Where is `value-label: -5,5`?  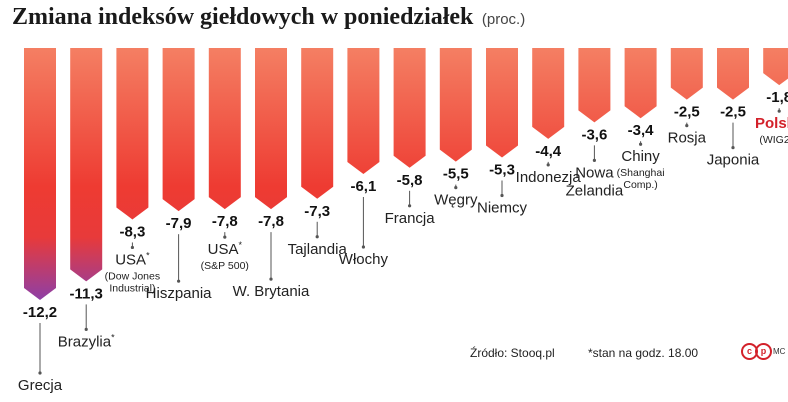
value-label: -5,5 is located at coordinates (456, 174).